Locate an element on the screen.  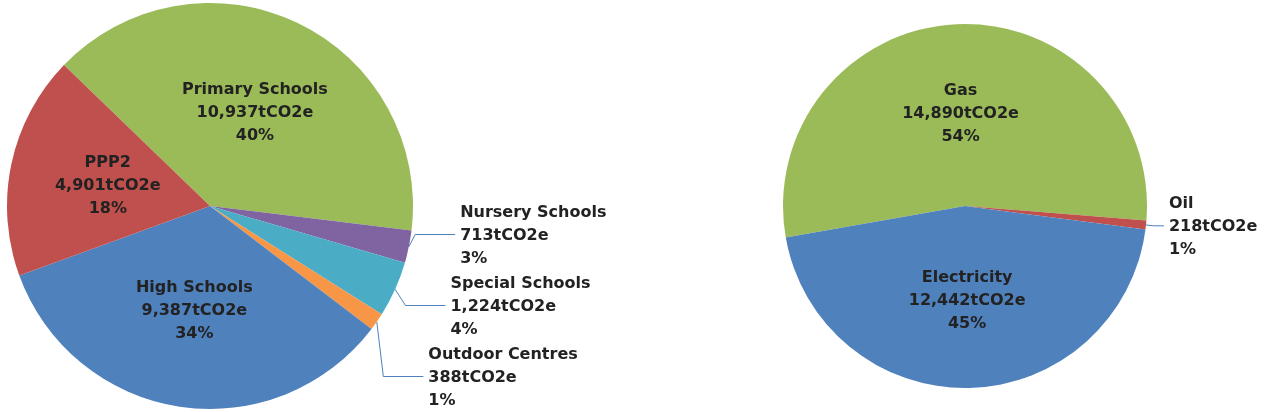
data-label: 14,890tCO2e 54% is located at coordinates (961, 123).